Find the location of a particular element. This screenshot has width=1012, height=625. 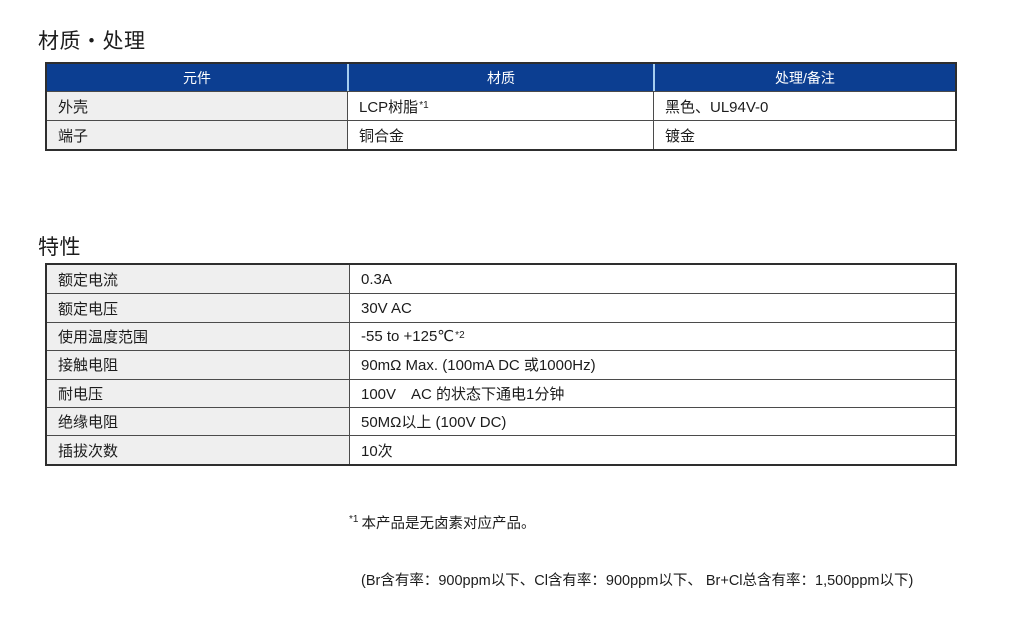

header-cell-material: 材质 is located at coordinates (500, 77).